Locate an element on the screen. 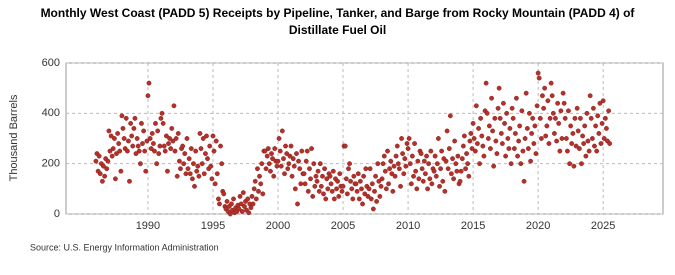 Image resolution: width=675 pixels, height=275 pixels. y-axis-label: Thousand Barrels is located at coordinates (14, 137).